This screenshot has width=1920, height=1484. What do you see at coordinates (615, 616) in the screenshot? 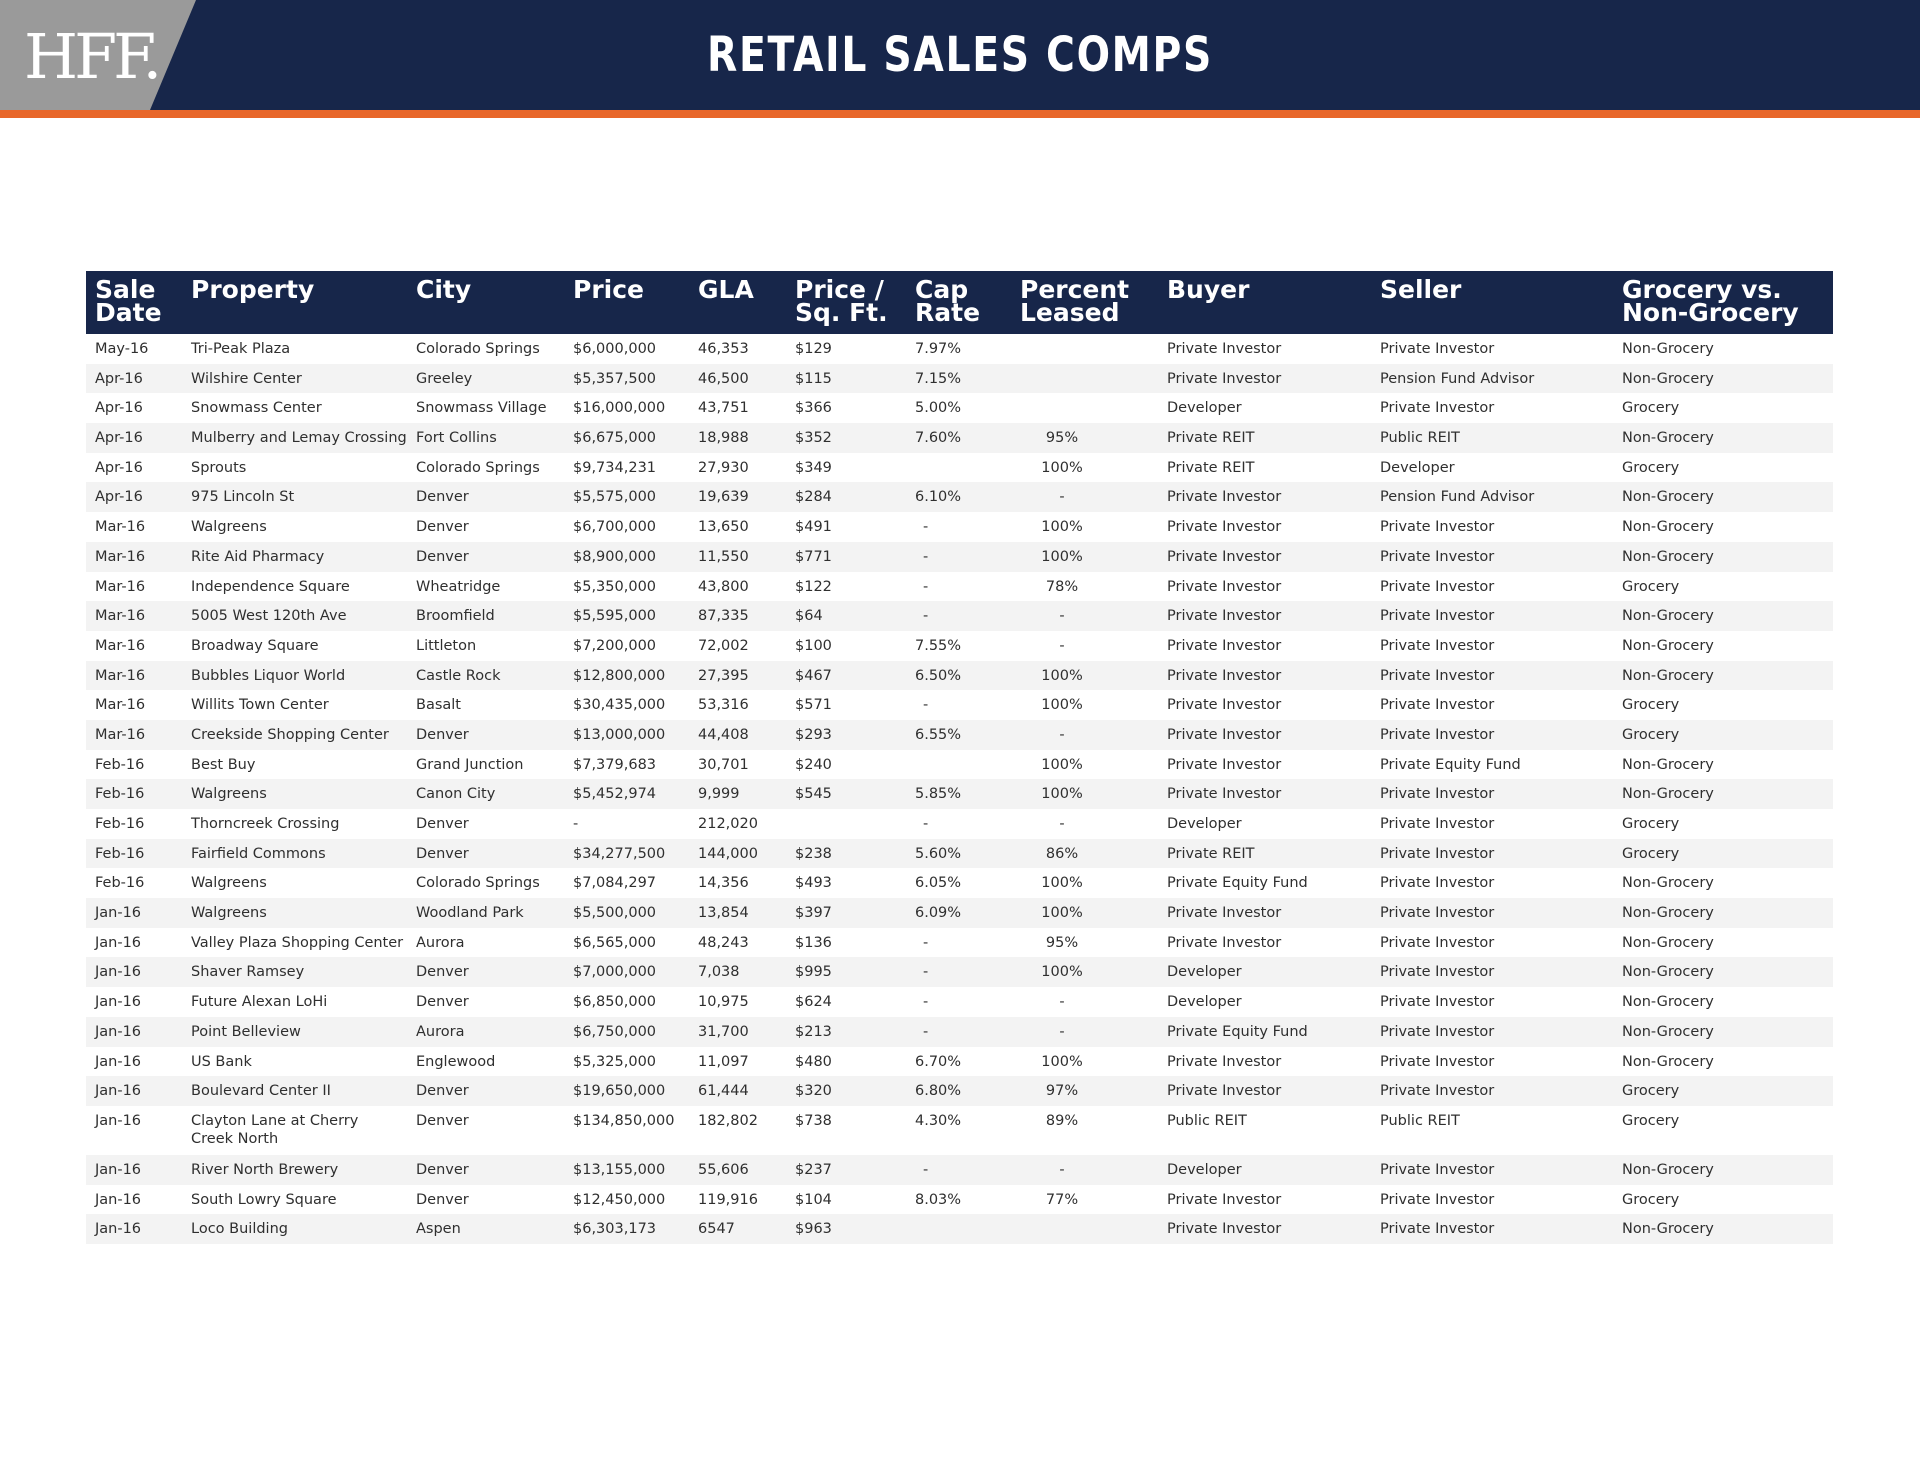
I see `cell-price: $5,595,000` at bounding box center [615, 616].